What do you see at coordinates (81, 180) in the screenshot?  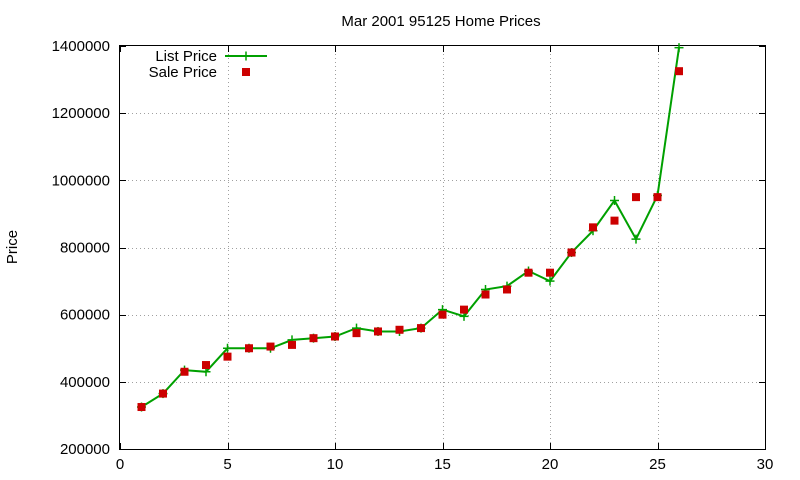 I see `y-tick-label: 1000000` at bounding box center [81, 180].